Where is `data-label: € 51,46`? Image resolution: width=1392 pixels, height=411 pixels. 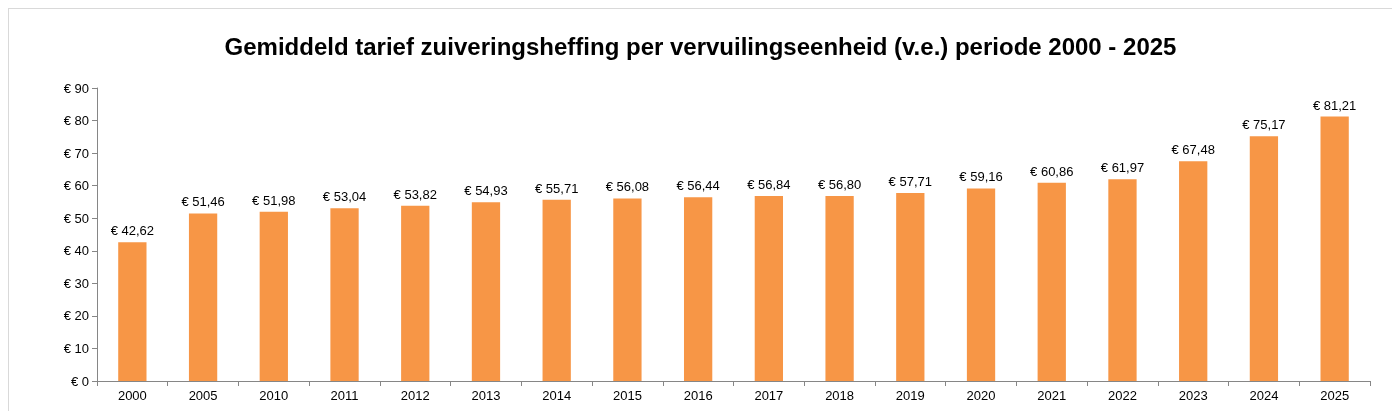 data-label: € 51,46 is located at coordinates (203, 202).